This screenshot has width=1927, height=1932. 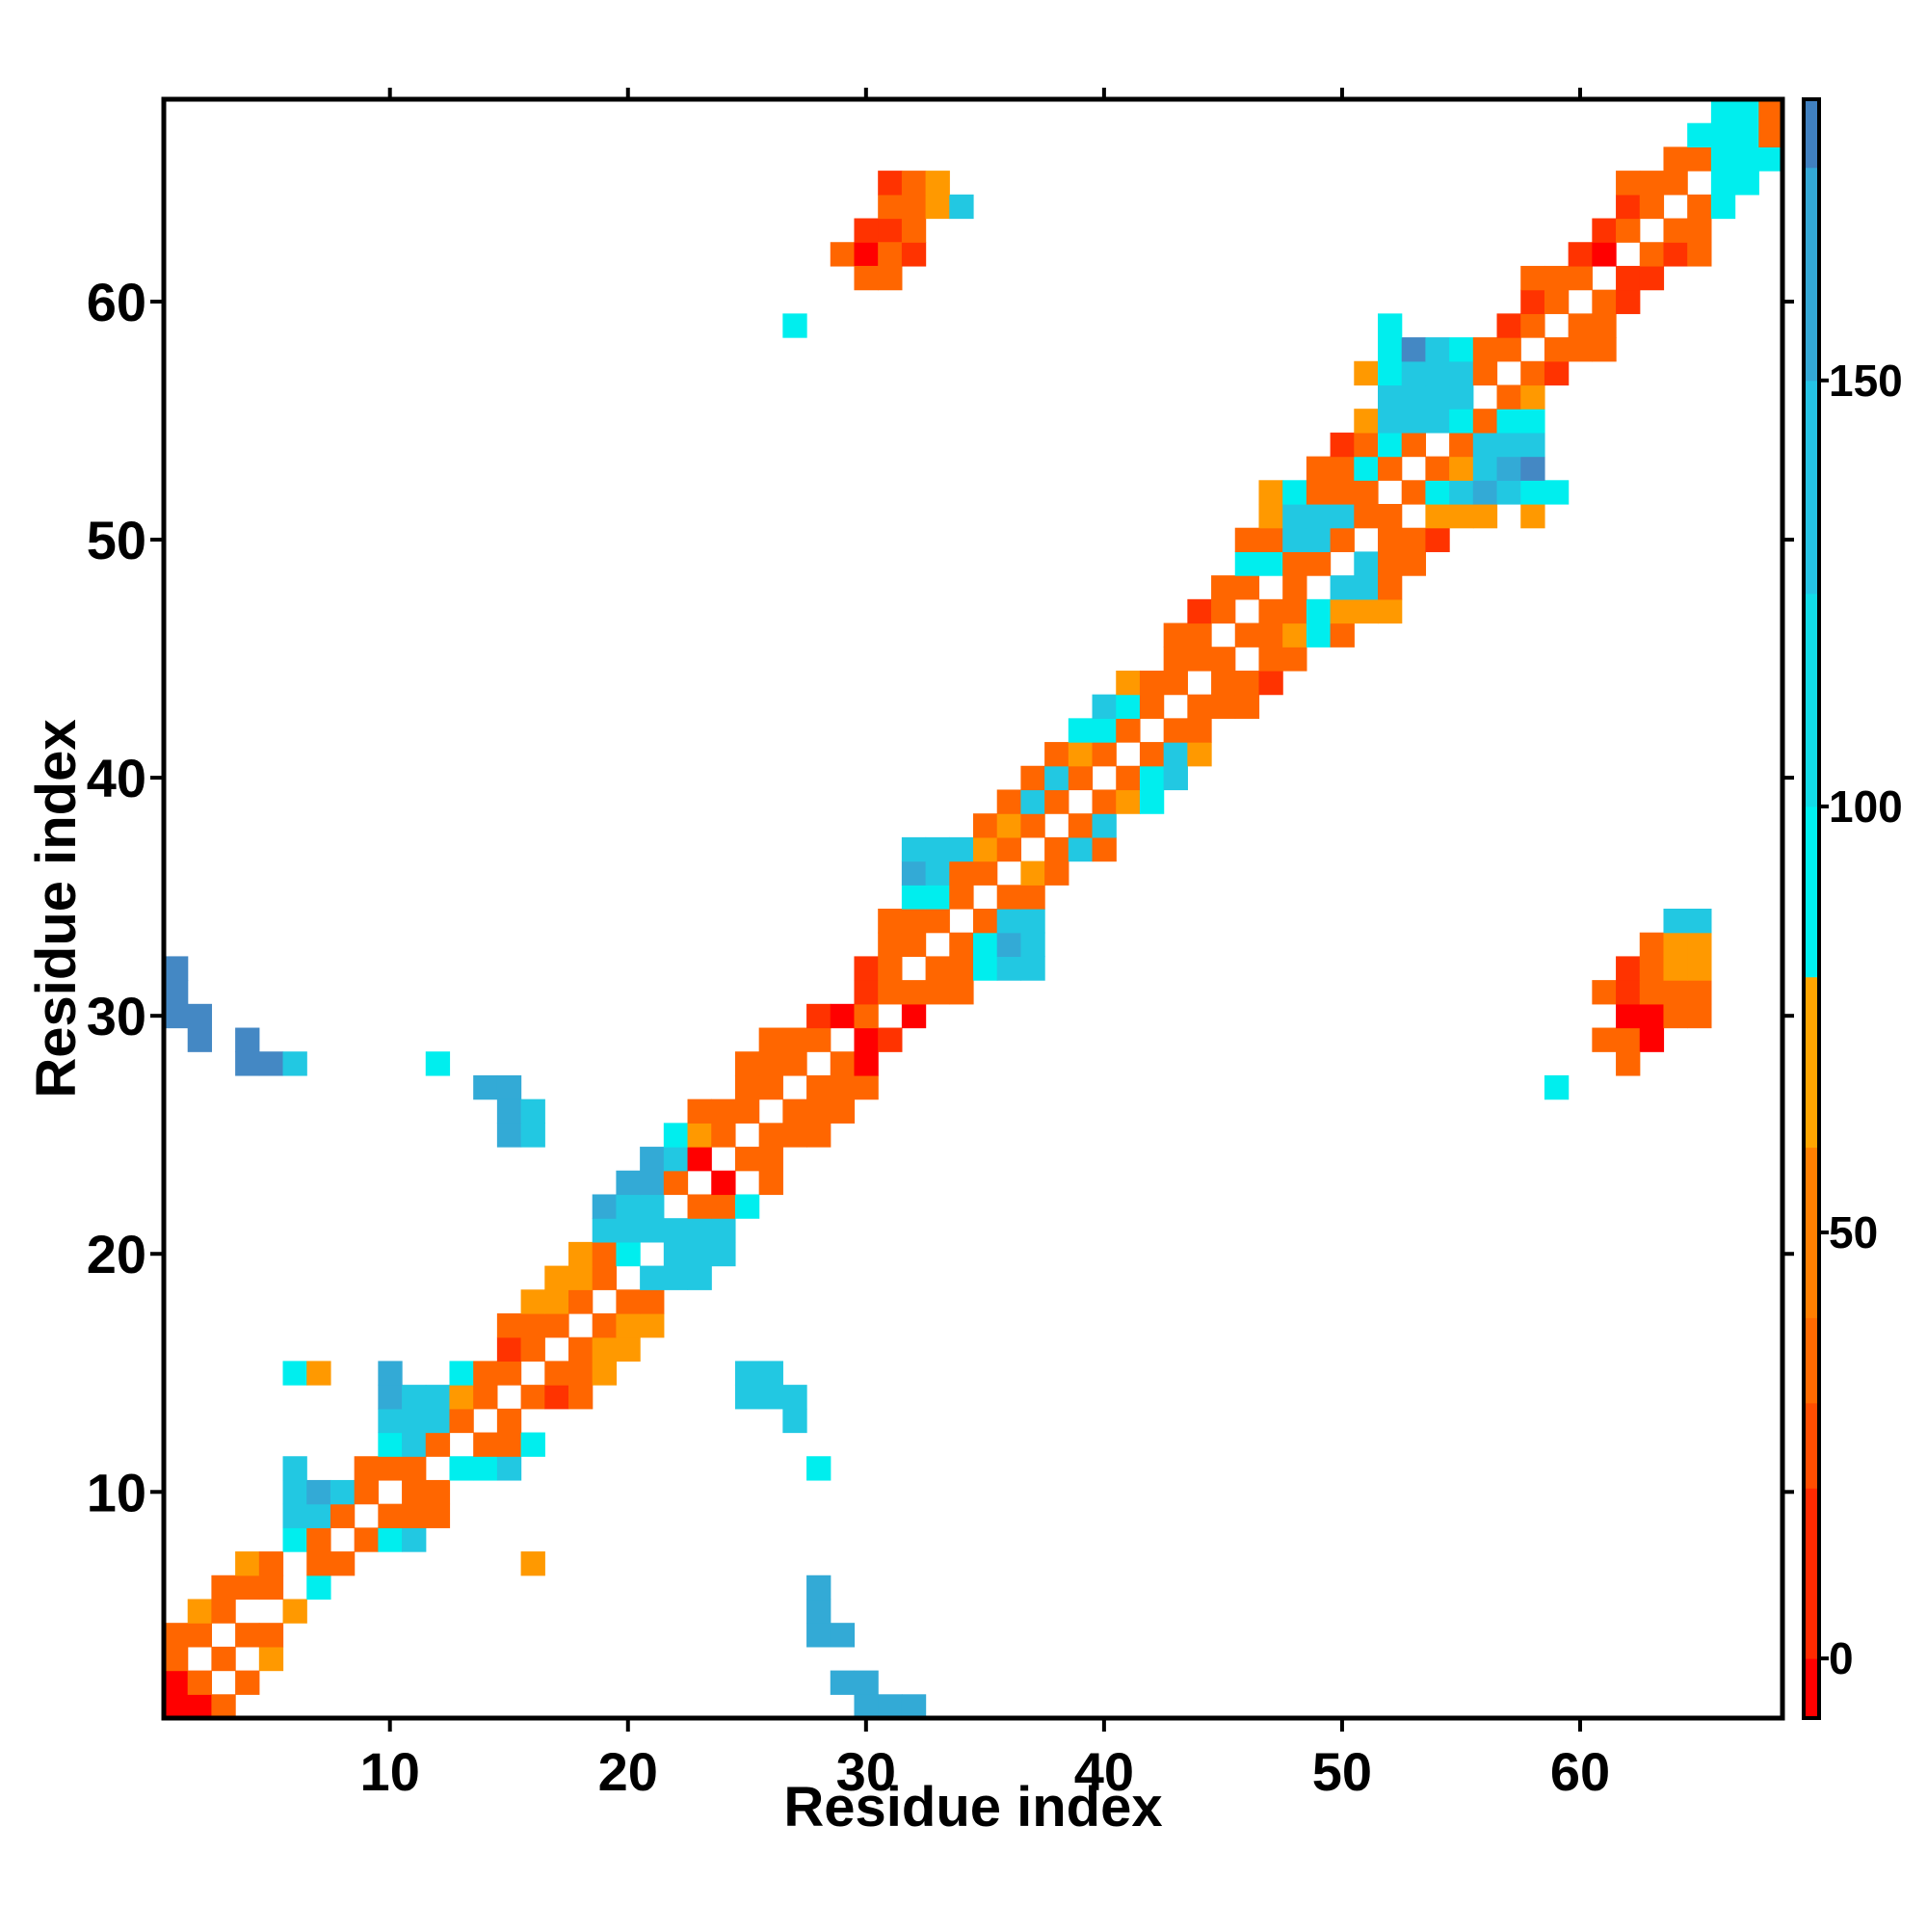 What do you see at coordinates (1852, 908) in the screenshot?
I see `colorbar: 0 50 100 150` at bounding box center [1852, 908].